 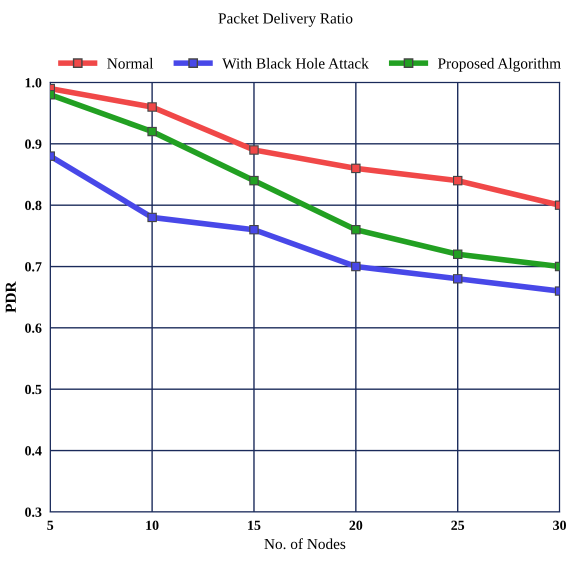 What do you see at coordinates (254, 525) in the screenshot?
I see `x-tick-label: 15` at bounding box center [254, 525].